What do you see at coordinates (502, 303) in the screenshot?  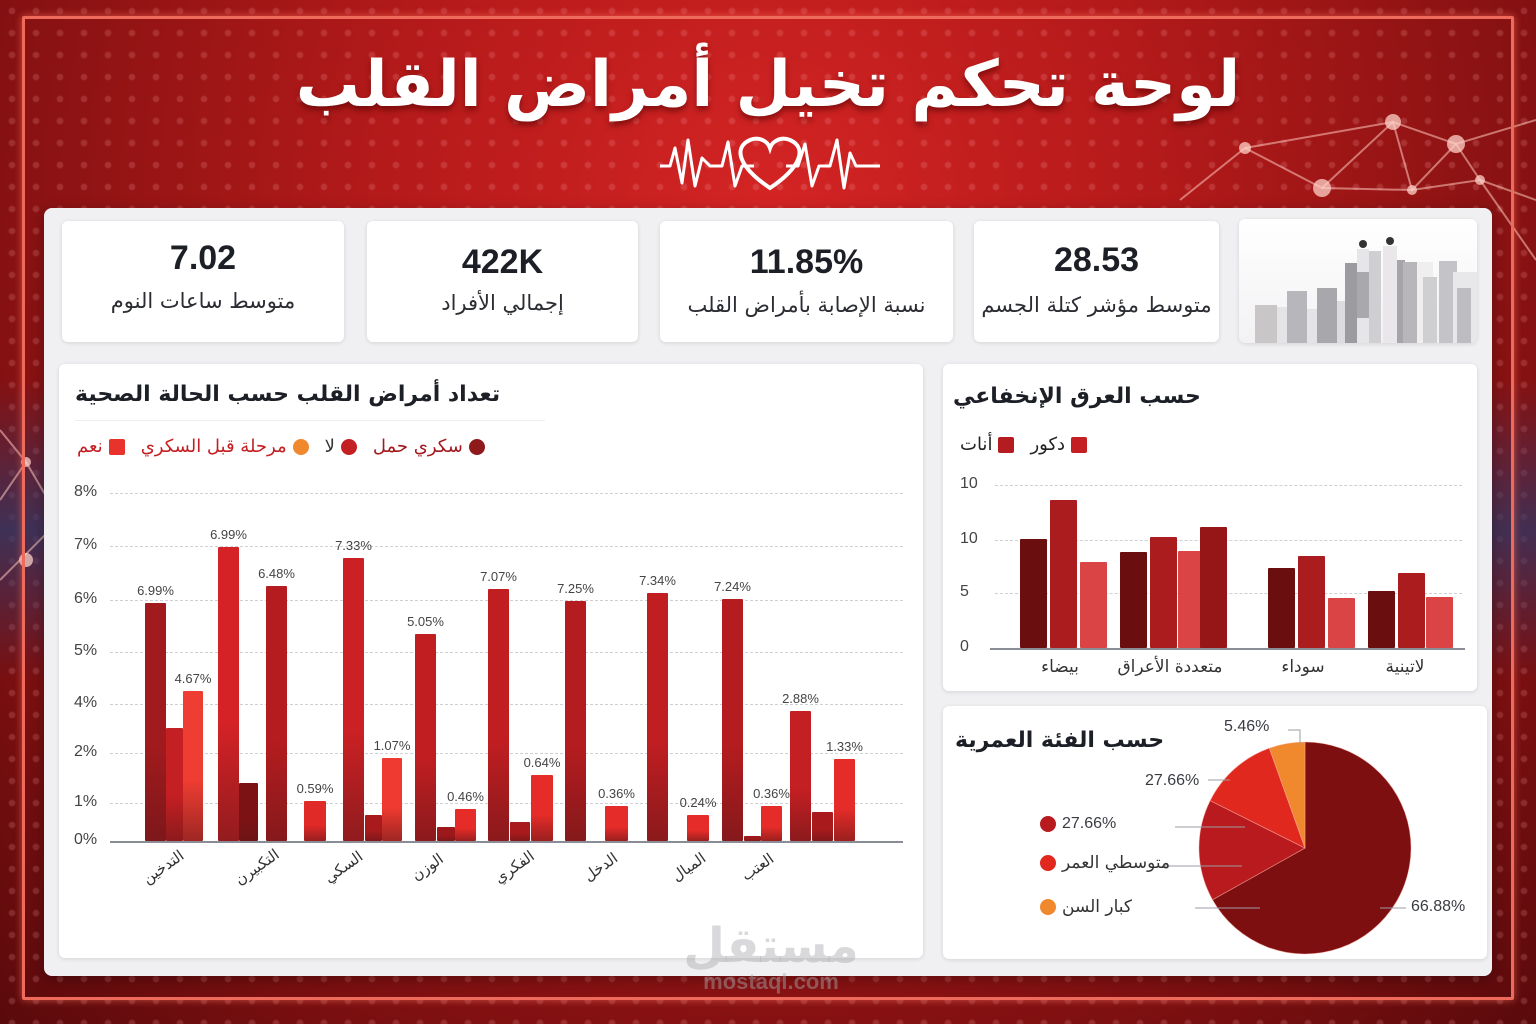 I see `kpi-label: إجمالي الأفراد` at bounding box center [502, 303].